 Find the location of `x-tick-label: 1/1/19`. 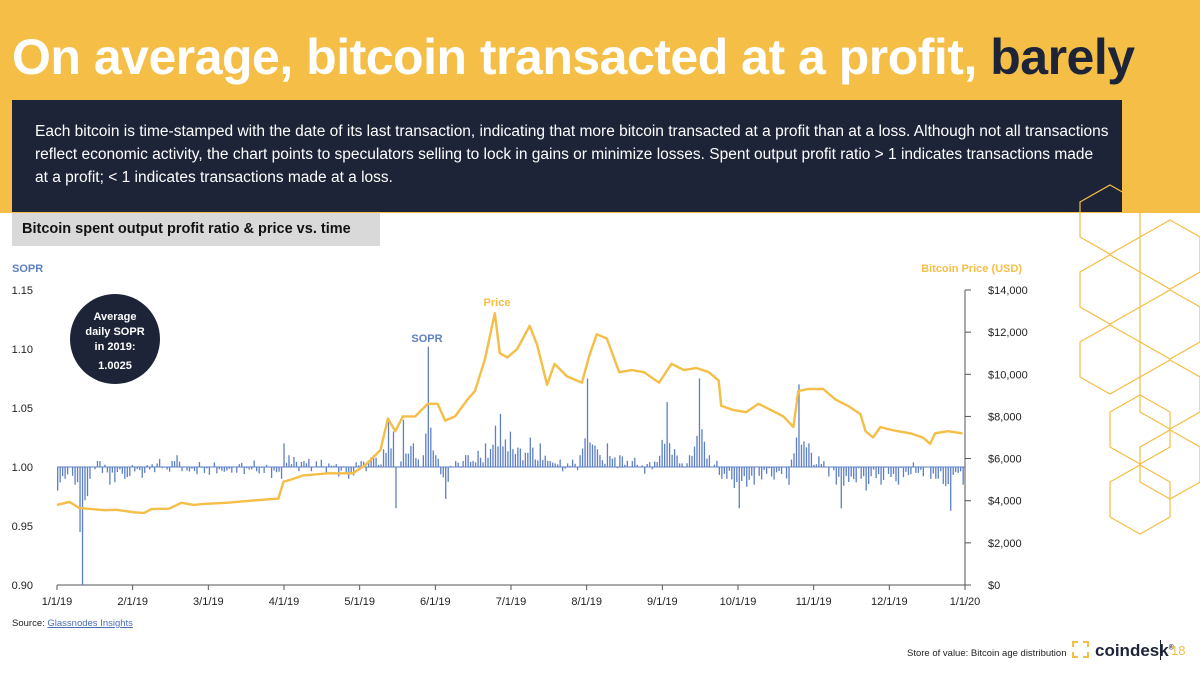

x-tick-label: 1/1/19 is located at coordinates (57, 602).